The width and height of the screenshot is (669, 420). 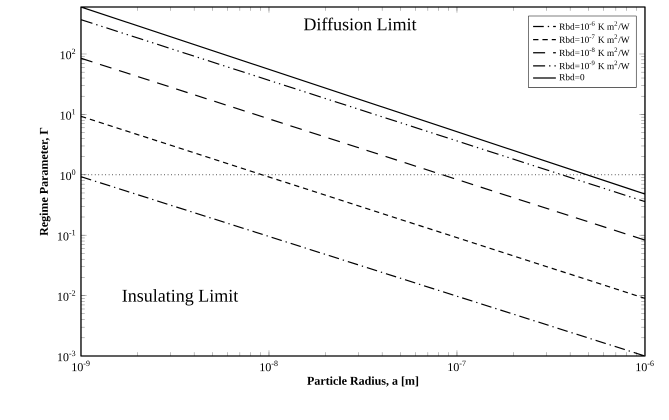 I want to click on x-tick-label: 10$^{-8}$, so click(x=269, y=366).